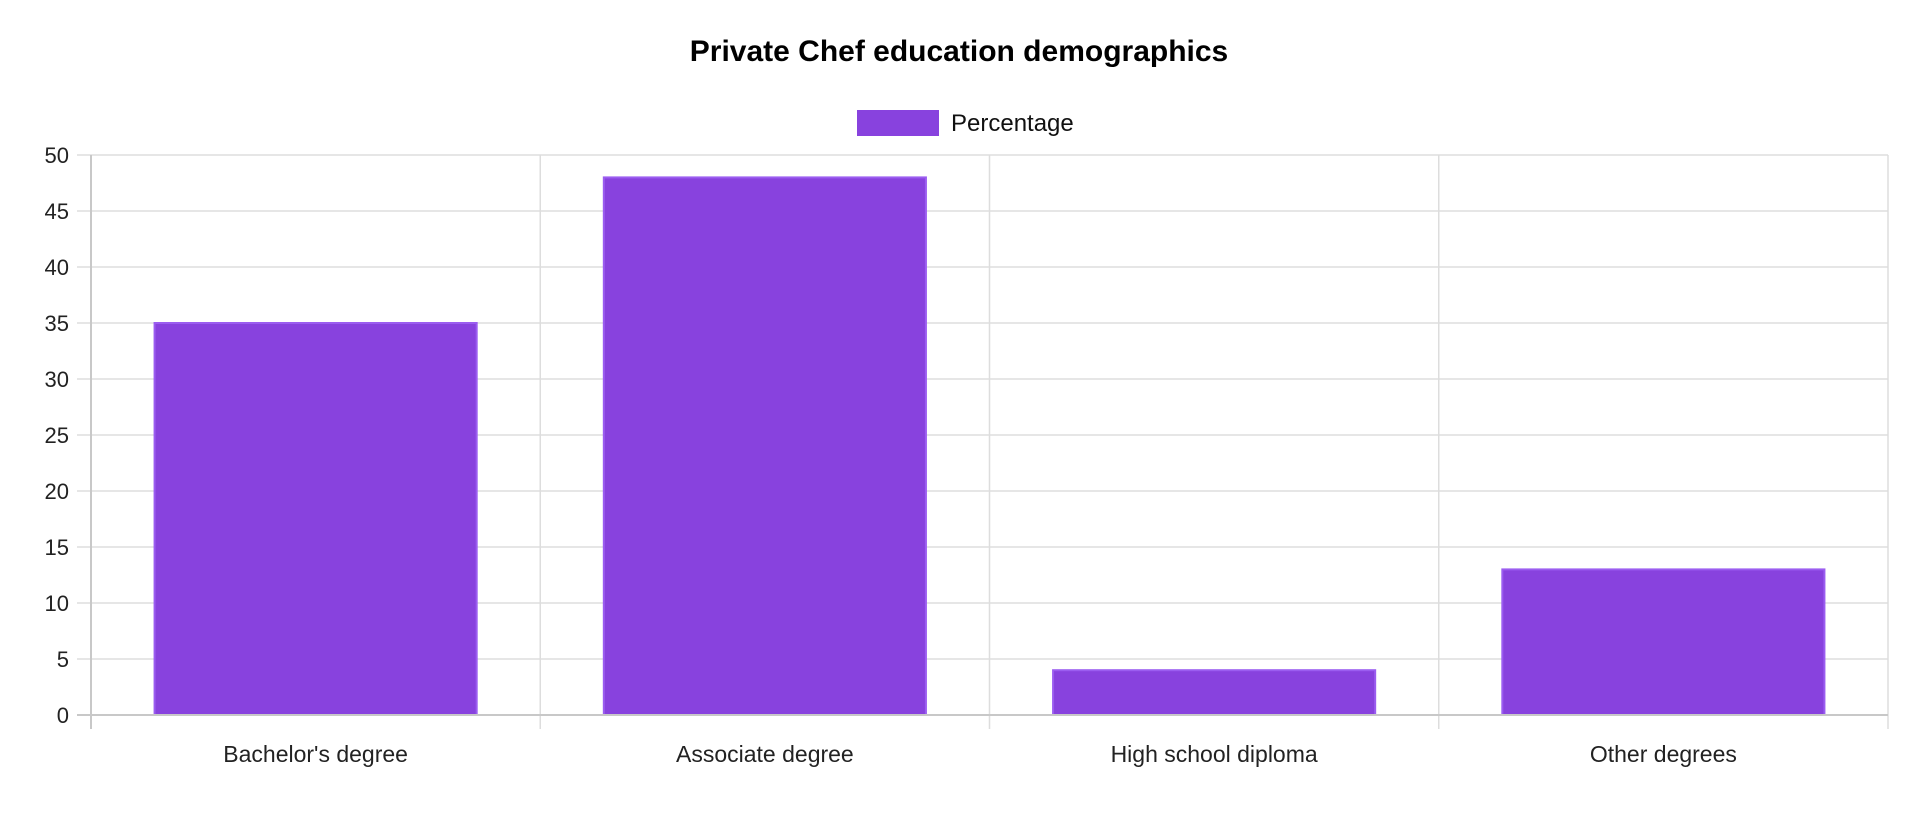 Image resolution: width=1918 pixels, height=820 pixels. What do you see at coordinates (1012, 123) in the screenshot?
I see `legend-label: Percentage` at bounding box center [1012, 123].